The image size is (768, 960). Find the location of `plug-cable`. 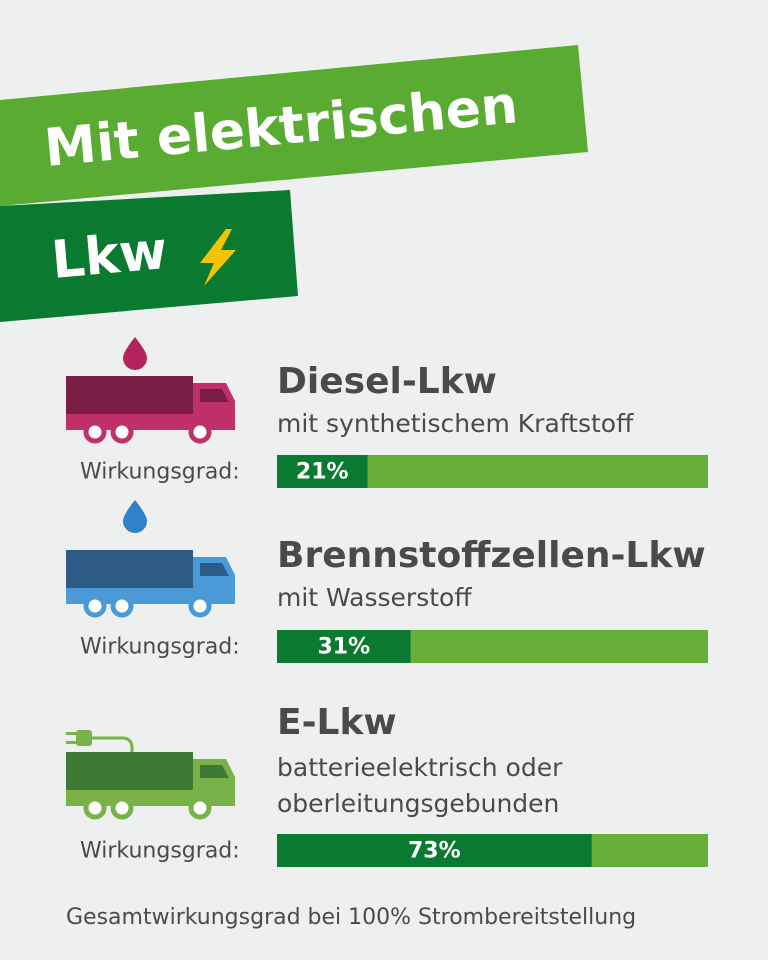

plug-cable is located at coordinates (113, 744).